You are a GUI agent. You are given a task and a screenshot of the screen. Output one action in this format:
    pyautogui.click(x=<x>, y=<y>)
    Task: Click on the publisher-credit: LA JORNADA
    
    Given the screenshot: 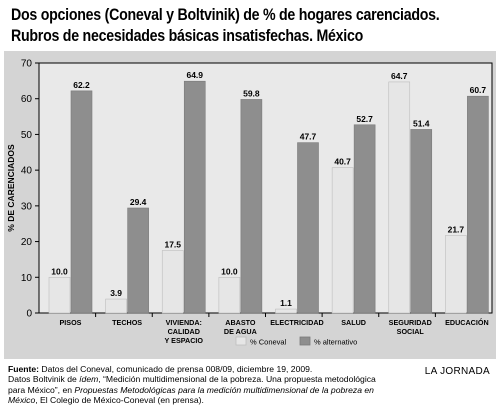 What is the action you would take?
    pyautogui.click(x=457, y=371)
    